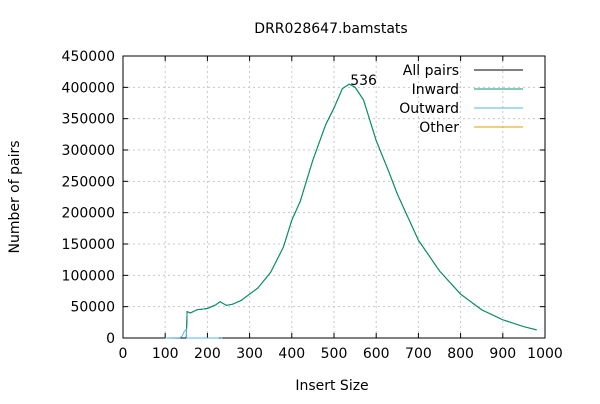 The width and height of the screenshot is (600, 404). Describe the element at coordinates (88, 276) in the screenshot. I see `y-tick-label: 100000` at that location.